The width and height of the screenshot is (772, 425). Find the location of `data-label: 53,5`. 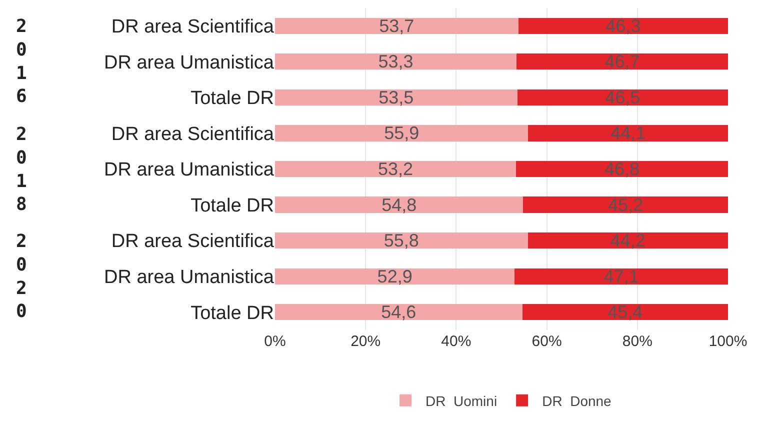

data-label: 53,5 is located at coordinates (396, 97).